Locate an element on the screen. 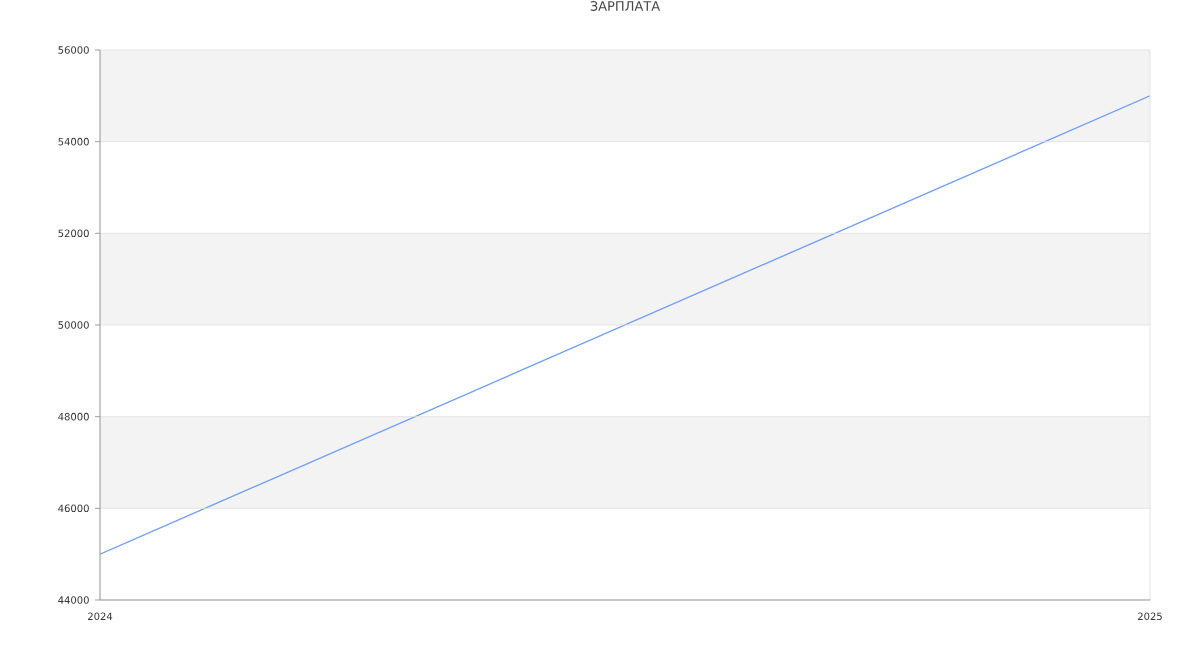 The height and width of the screenshot is (650, 1200). y-tick-label: 46000 is located at coordinates (73, 508).